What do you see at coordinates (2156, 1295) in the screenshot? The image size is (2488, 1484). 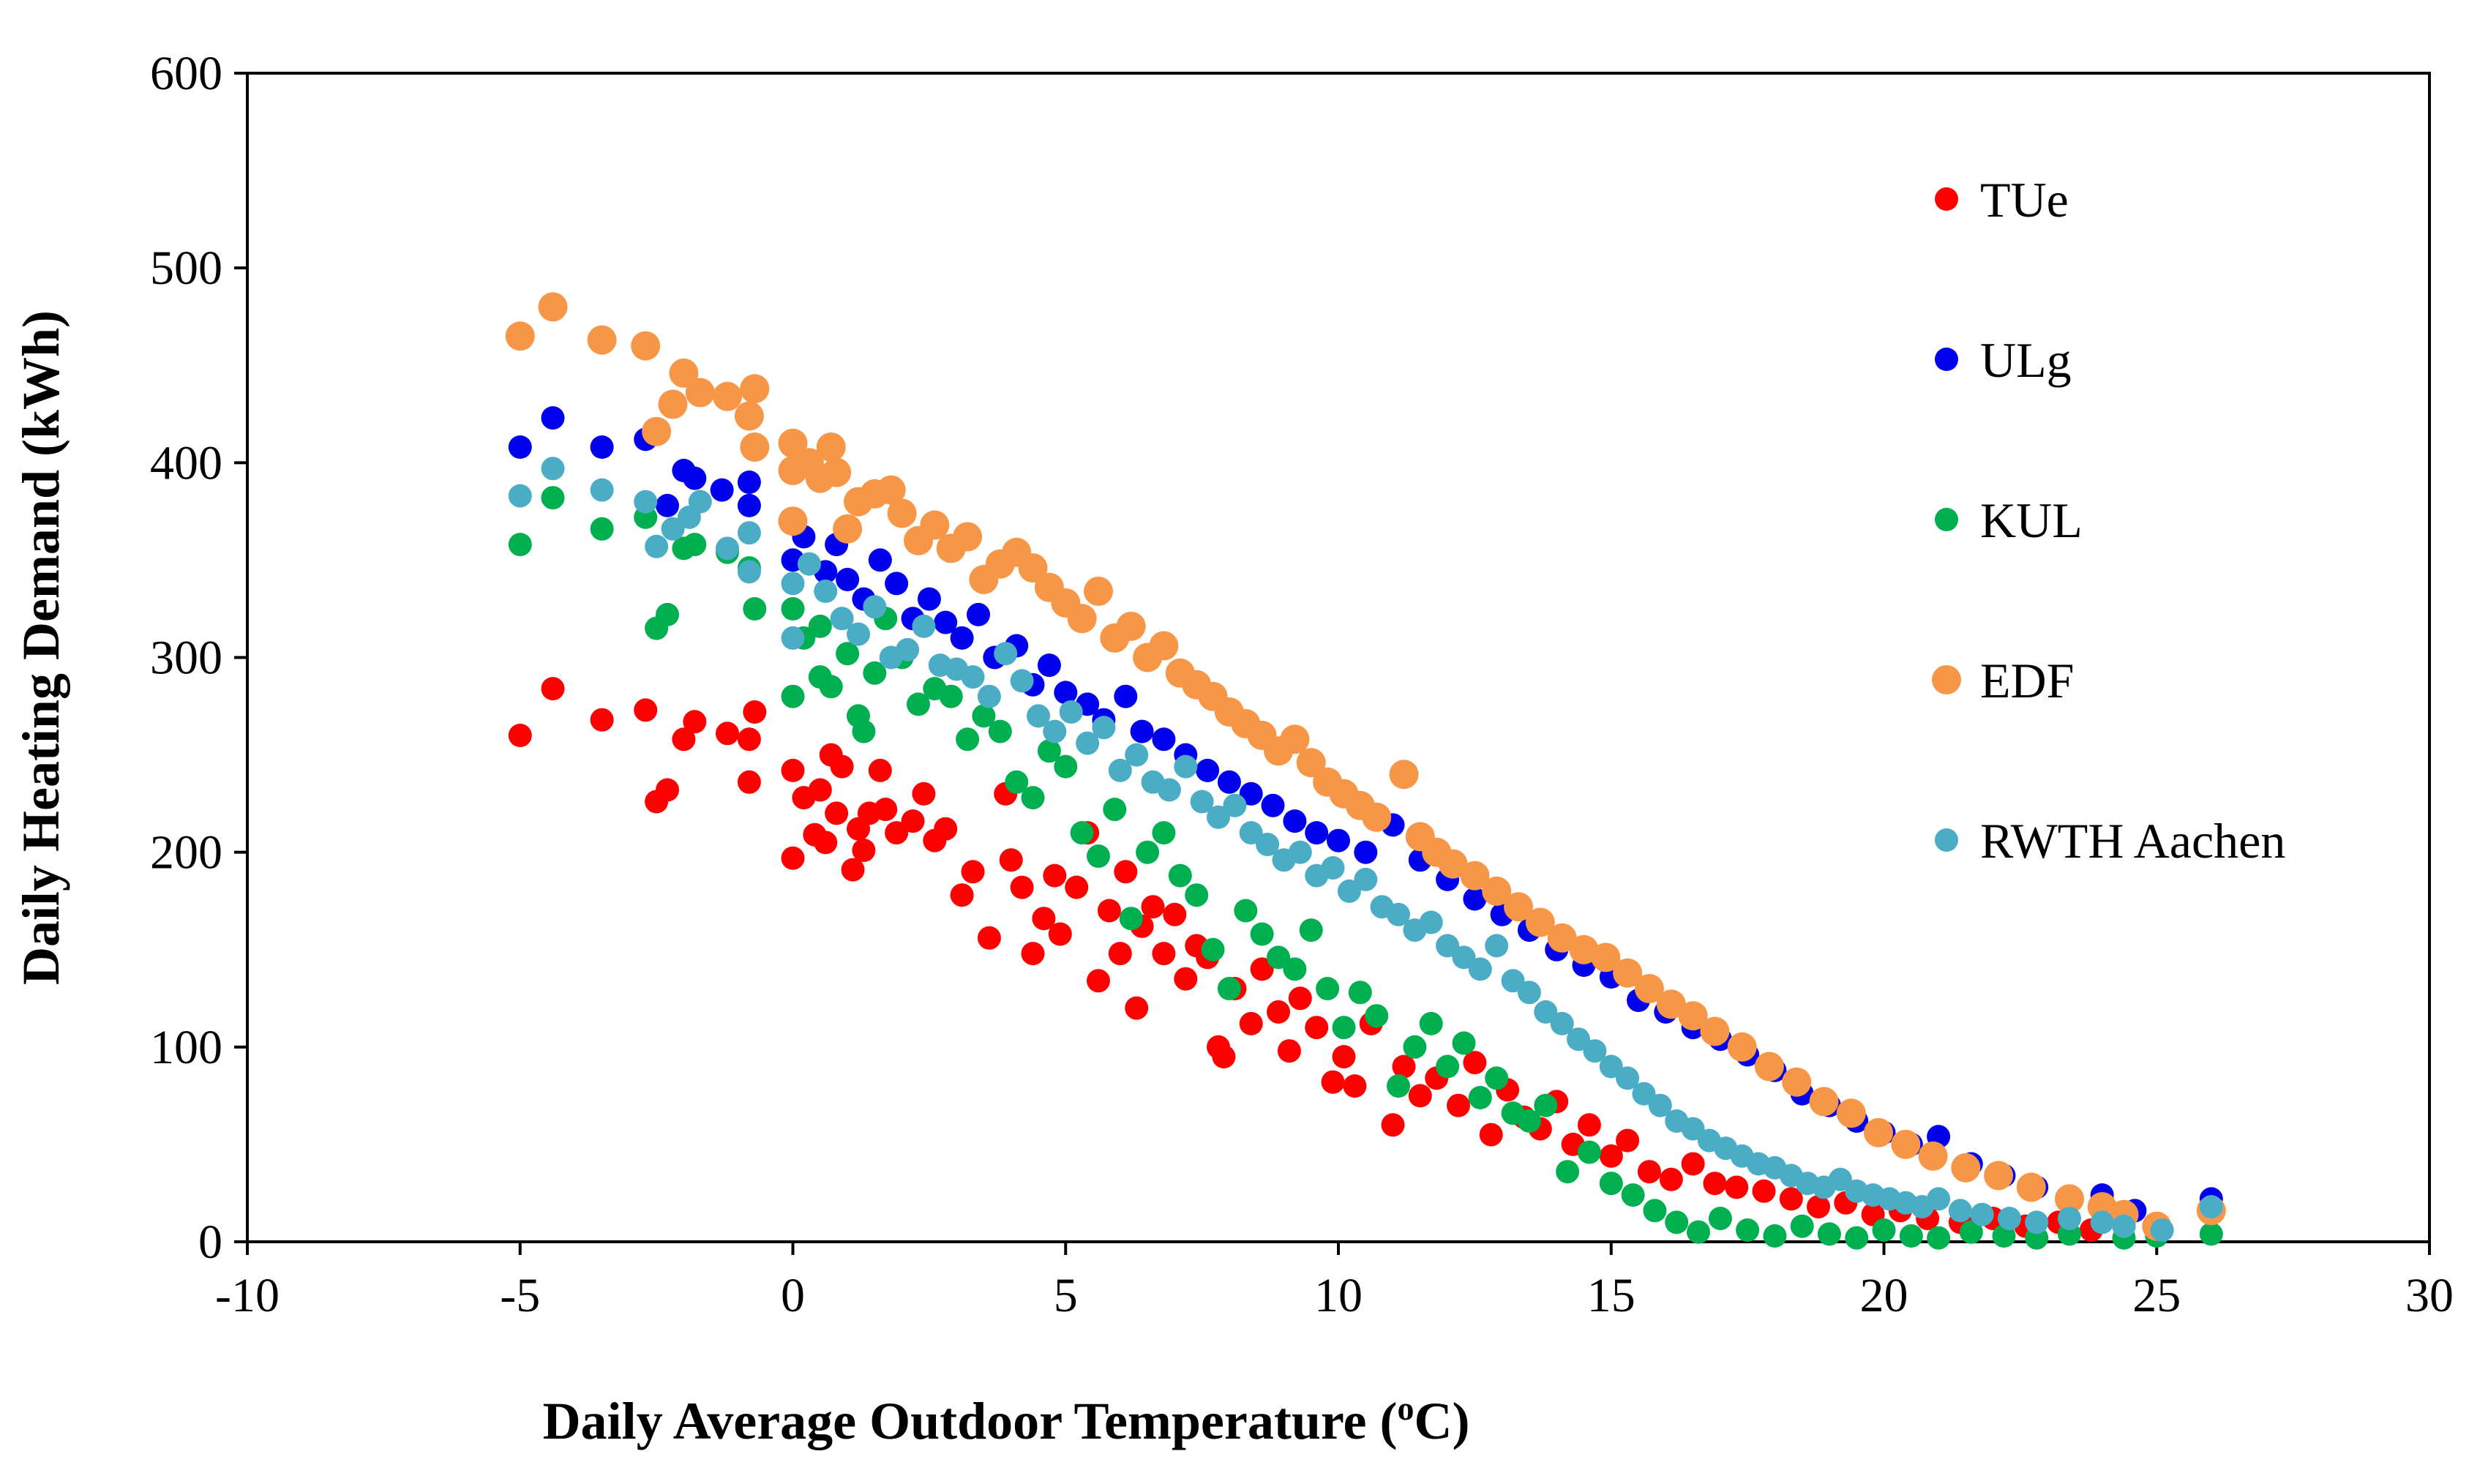 I see `x-tick-label: 25` at bounding box center [2156, 1295].